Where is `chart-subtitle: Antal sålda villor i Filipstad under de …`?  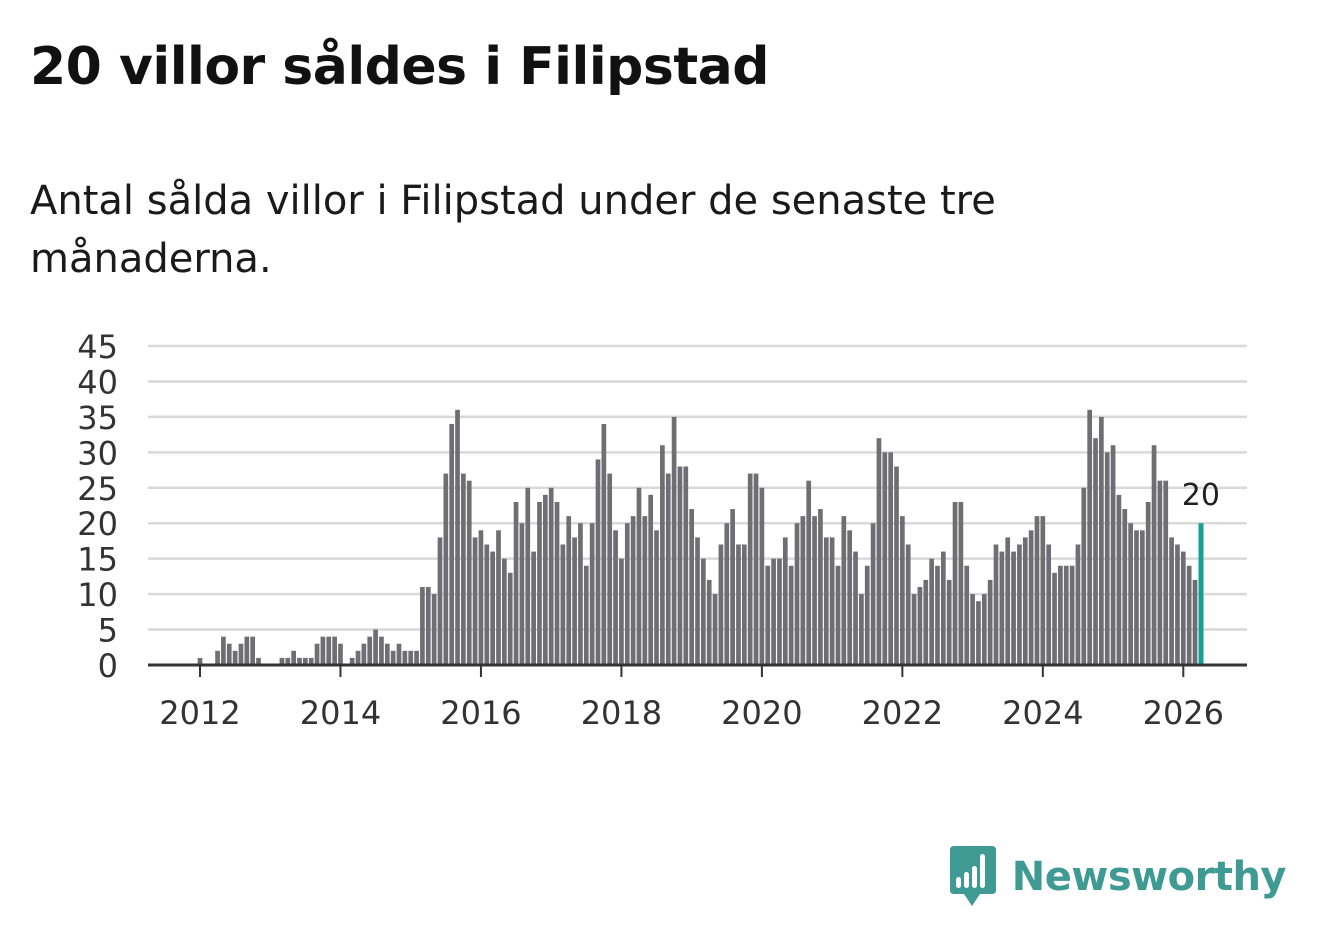 chart-subtitle: Antal sålda villor i Filipstad under de … is located at coordinates (513, 230).